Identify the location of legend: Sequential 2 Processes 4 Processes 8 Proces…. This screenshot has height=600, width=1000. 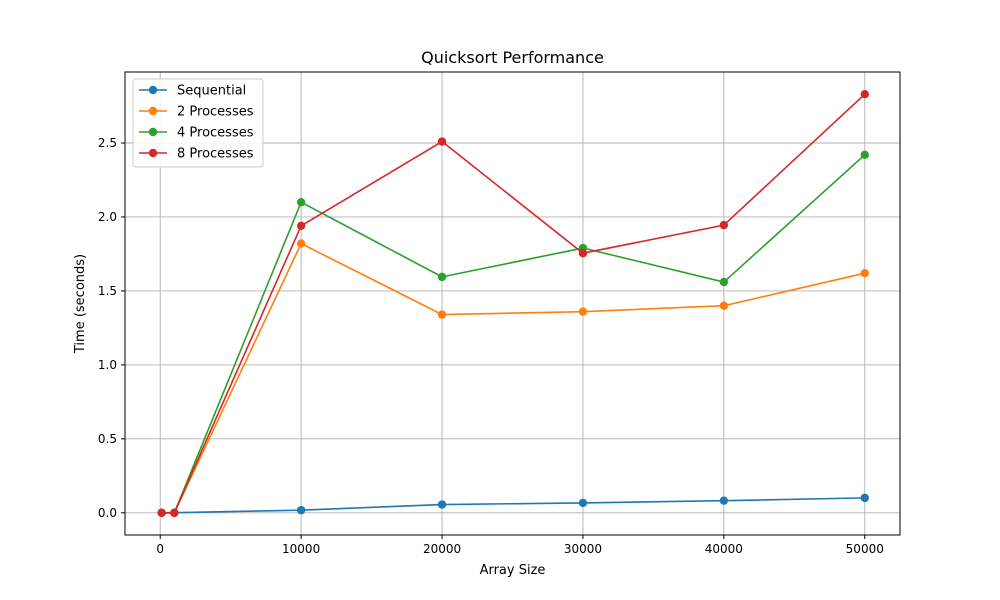
(198, 123).